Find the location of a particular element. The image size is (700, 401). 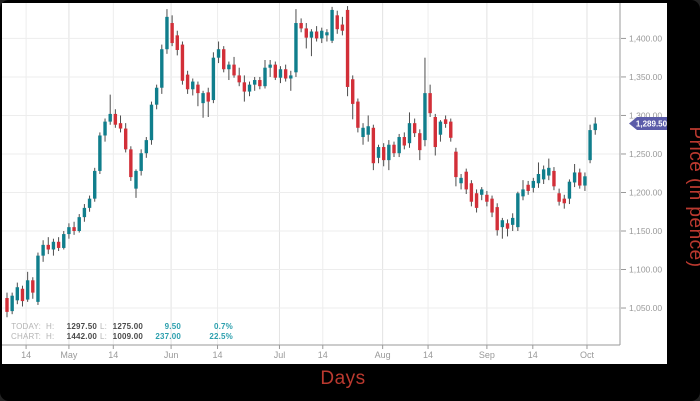

y-tick-label: 1,300.00 is located at coordinates (645, 115).